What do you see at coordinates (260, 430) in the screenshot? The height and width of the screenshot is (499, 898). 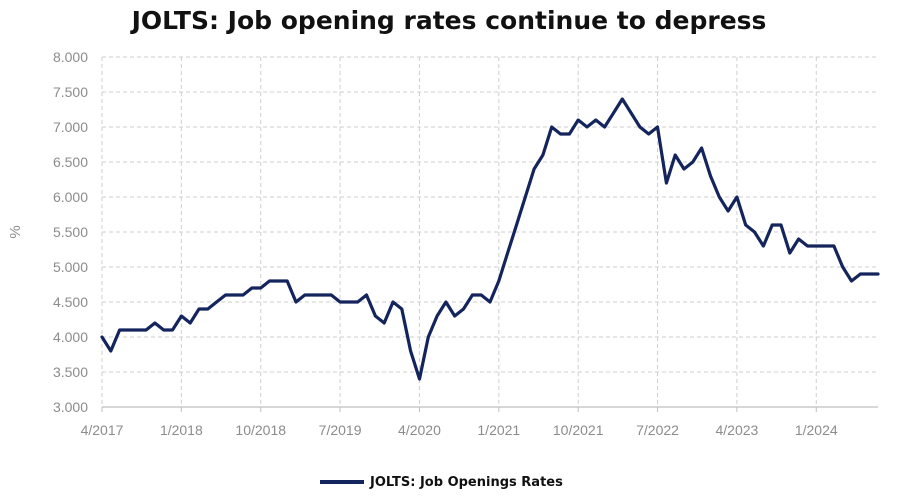 I see `x-tick-label: 10/2018` at bounding box center [260, 430].